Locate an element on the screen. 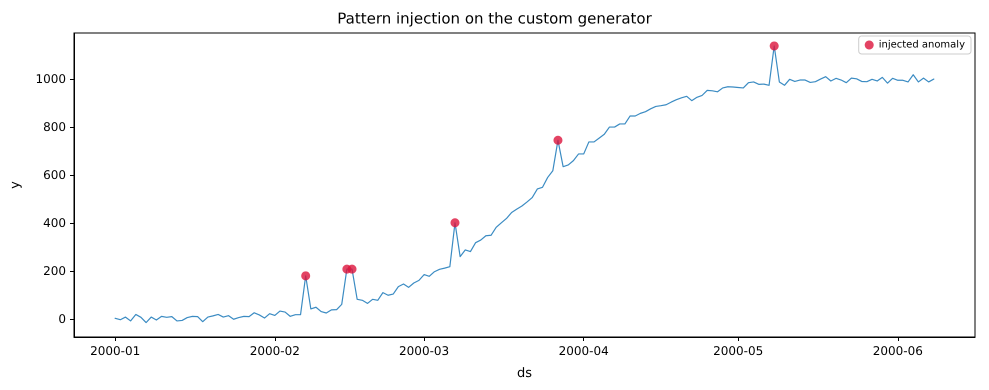  y-tick-label: 800 is located at coordinates (54, 127).